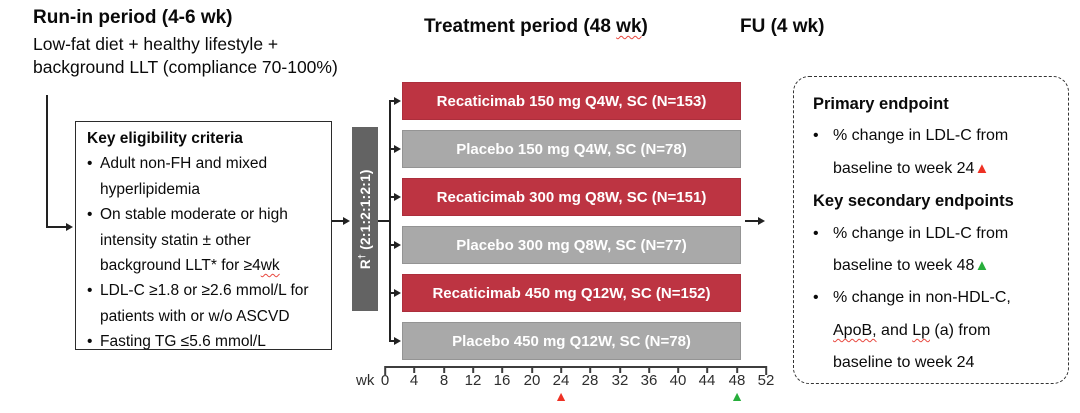 The height and width of the screenshot is (413, 1080). What do you see at coordinates (620, 380) in the screenshot?
I see `week-tick-label: 32` at bounding box center [620, 380].